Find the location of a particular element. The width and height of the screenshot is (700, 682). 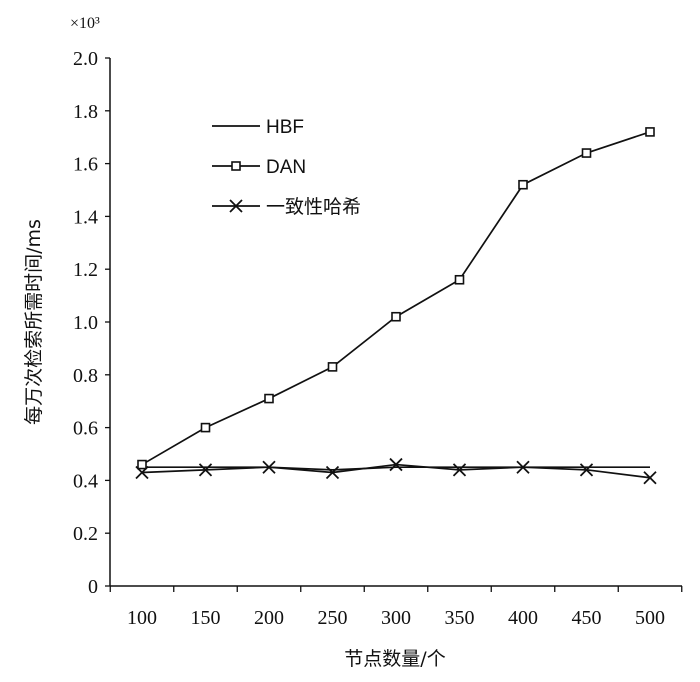

y-scale-label: ×10³ is located at coordinates (85, 23).